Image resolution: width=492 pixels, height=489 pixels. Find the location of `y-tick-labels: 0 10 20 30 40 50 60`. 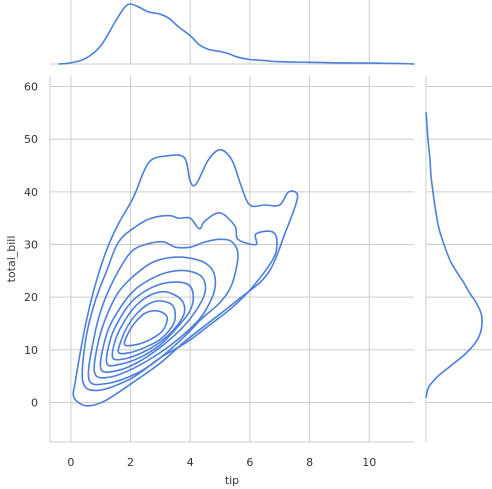

y-tick-labels: 0 10 20 30 40 50 60 is located at coordinates (31, 245).